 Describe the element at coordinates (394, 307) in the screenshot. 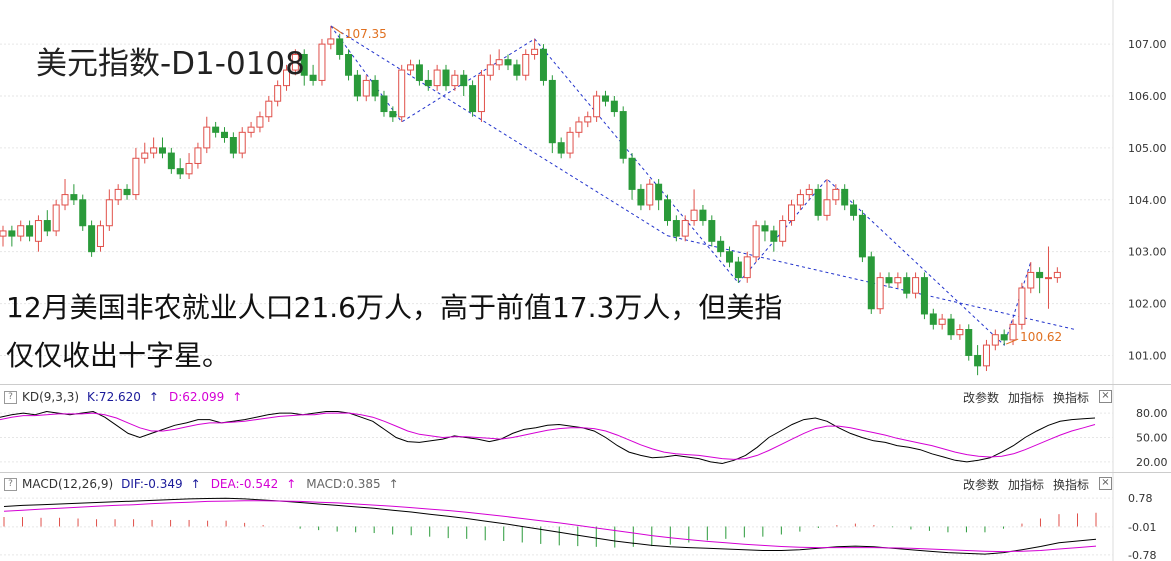

I see `headline-line-1: 12月美国非农就业人口21.6万人，高于前值17.3万人，但美指` at that location.